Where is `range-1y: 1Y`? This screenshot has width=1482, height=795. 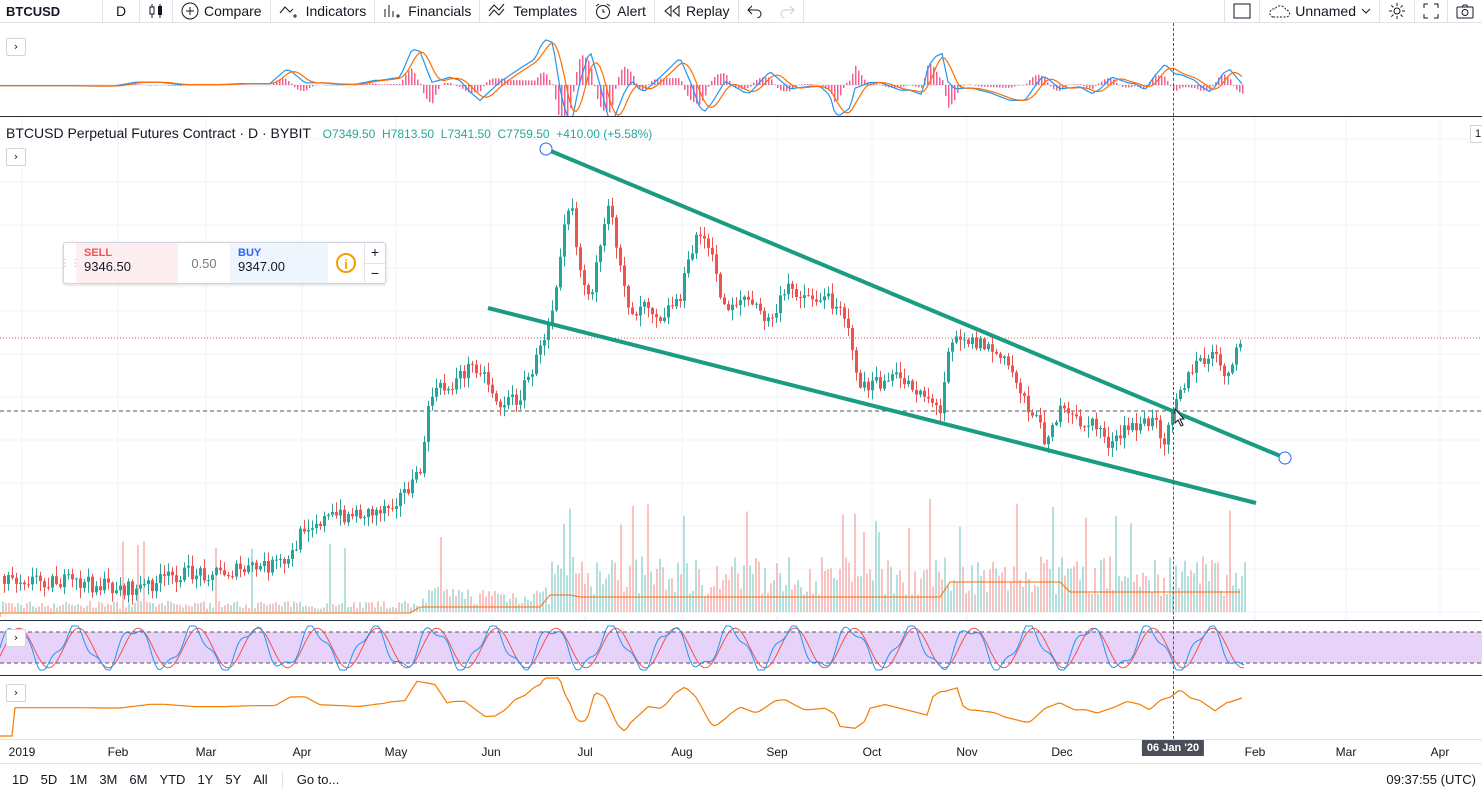 range-1y: 1Y is located at coordinates (205, 779).